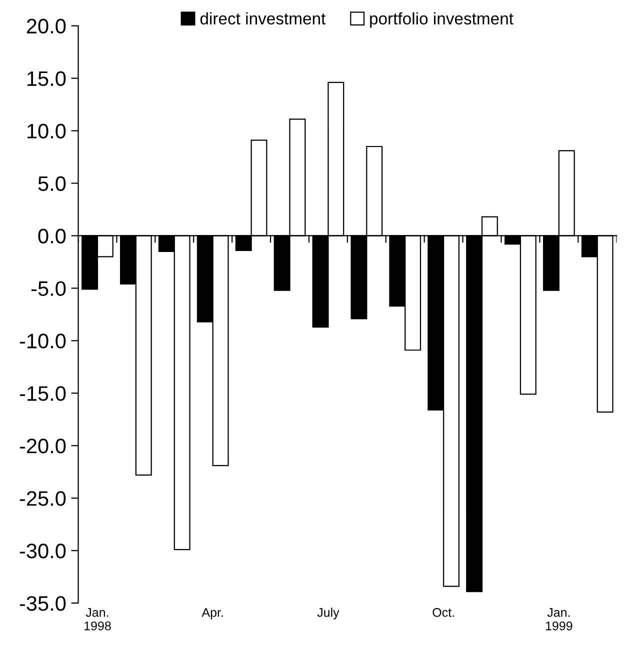 The width and height of the screenshot is (626, 645). Describe the element at coordinates (43, 393) in the screenshot. I see `y-tick-label: -15.0` at that location.